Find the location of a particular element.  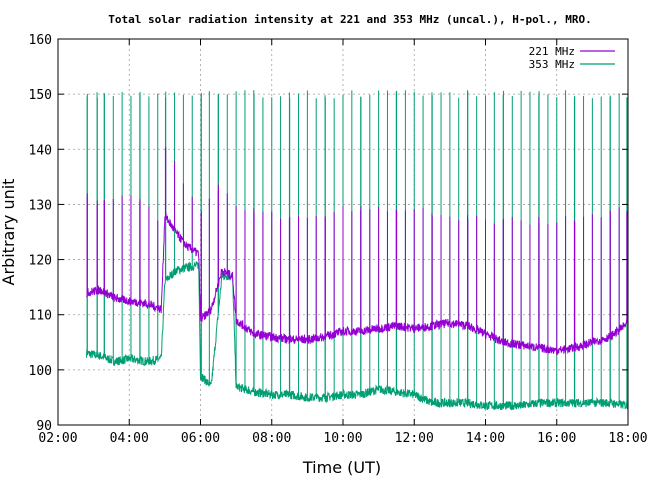

y-tick-label: 140 is located at coordinates (40, 150).